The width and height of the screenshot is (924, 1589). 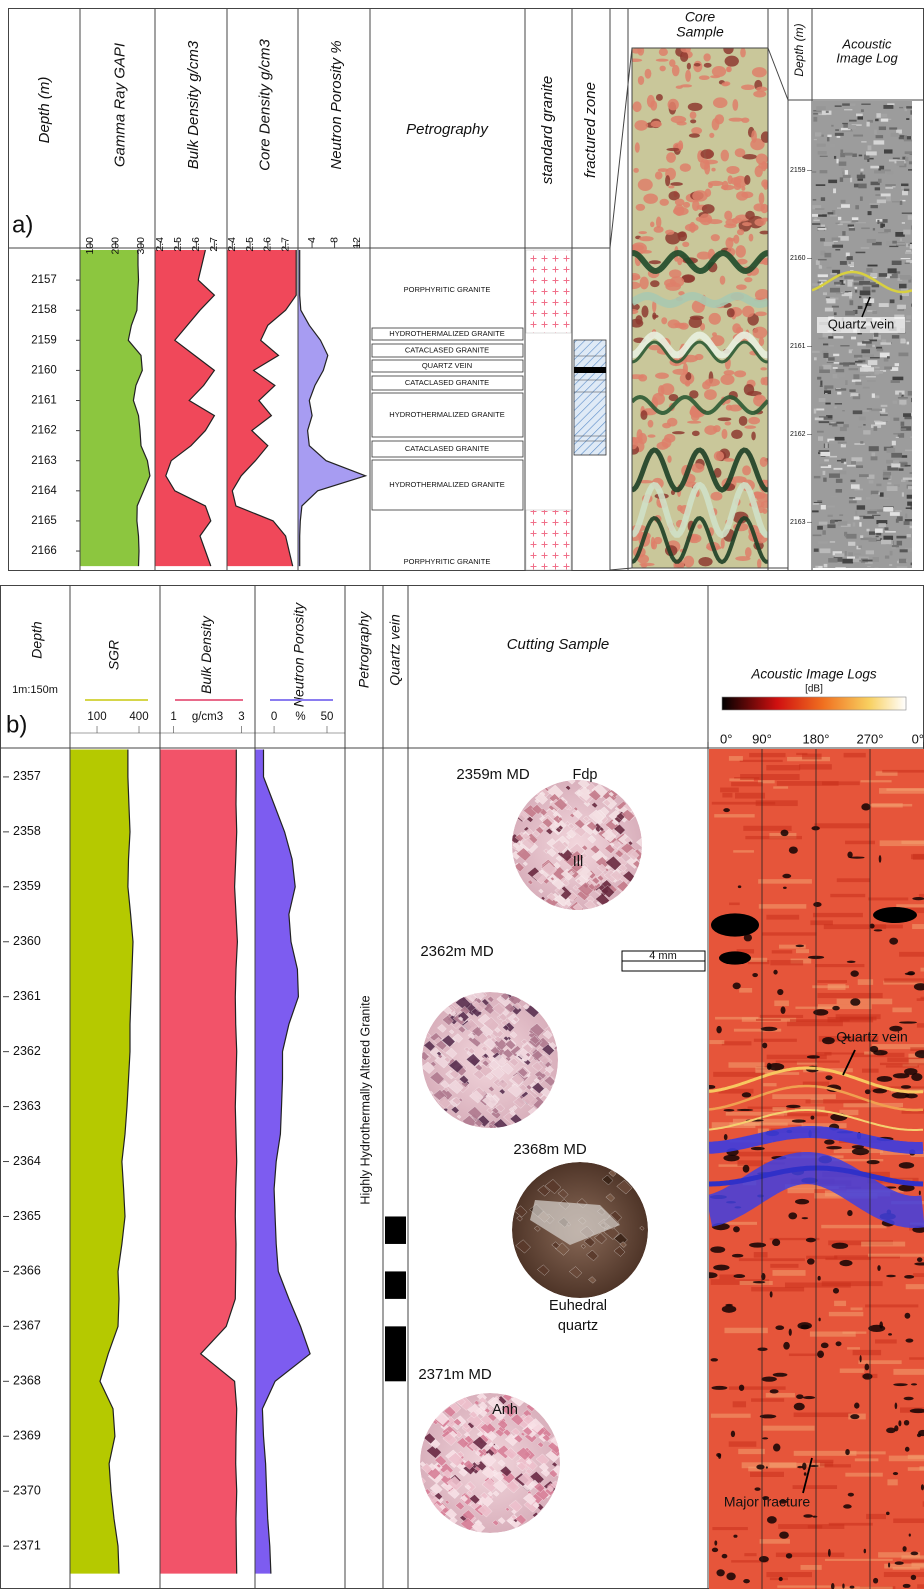 What do you see at coordinates (395, 1285) in the screenshot?
I see `quartz-vein-bar` at bounding box center [395, 1285].